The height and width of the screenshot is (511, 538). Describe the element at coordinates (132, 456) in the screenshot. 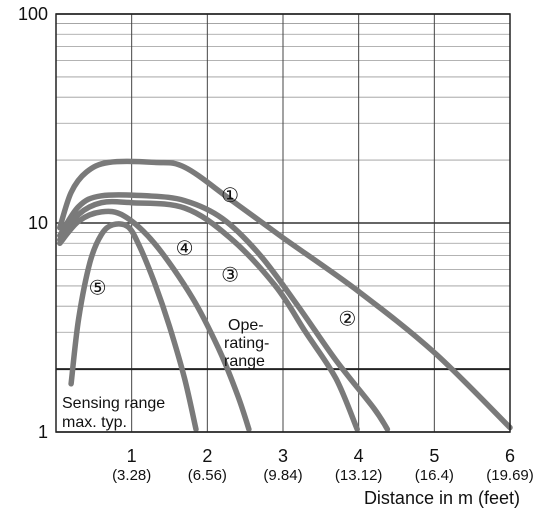

I see `x-tick-label: 1` at that location.